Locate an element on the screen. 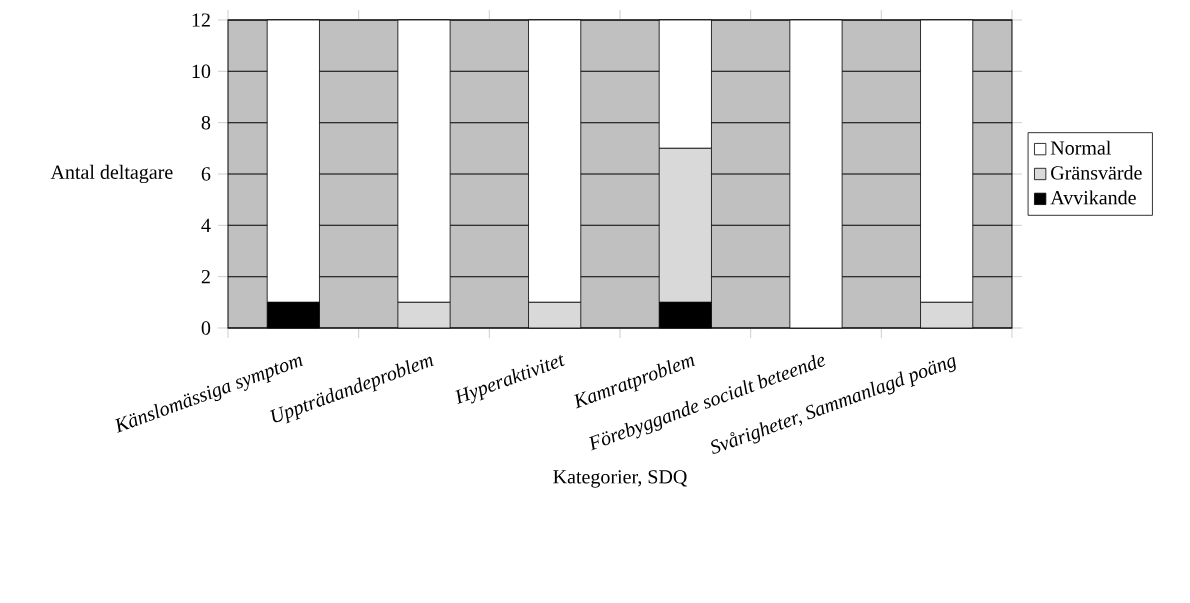  y-tick-label: 8 is located at coordinates (206, 122).